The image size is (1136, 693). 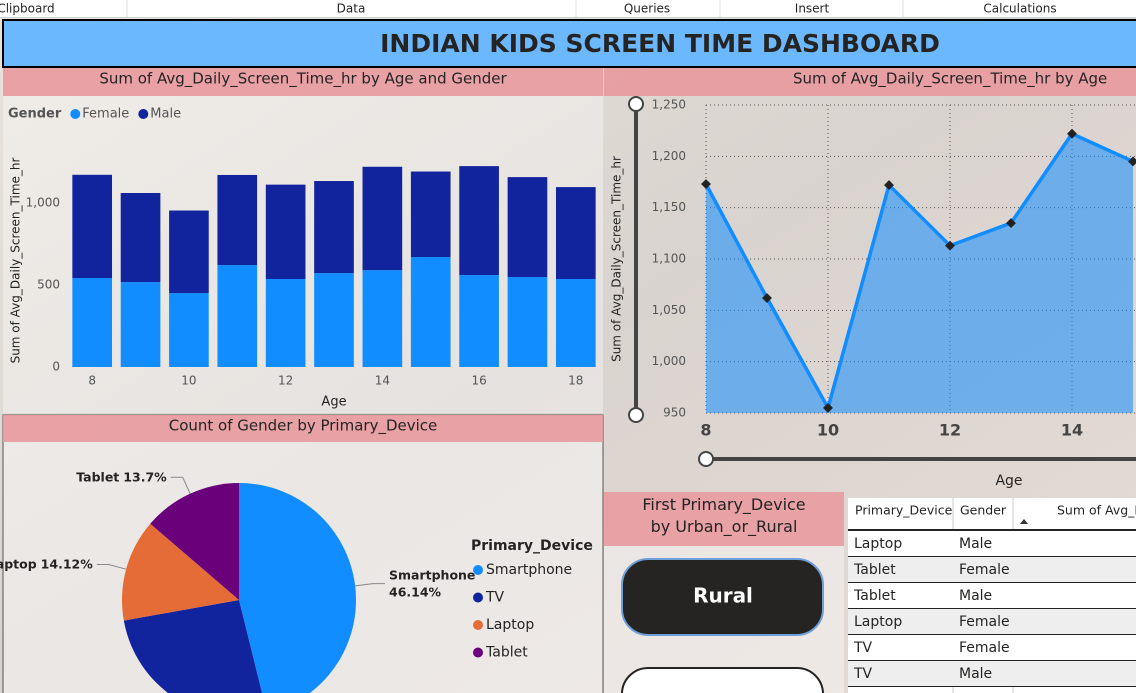 I want to click on table-header, so click(x=992, y=513).